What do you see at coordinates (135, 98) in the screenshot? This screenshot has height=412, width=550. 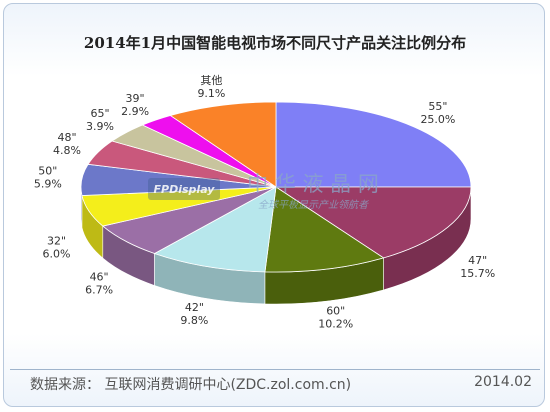 I see `category-label-39in: 39"` at bounding box center [135, 98].